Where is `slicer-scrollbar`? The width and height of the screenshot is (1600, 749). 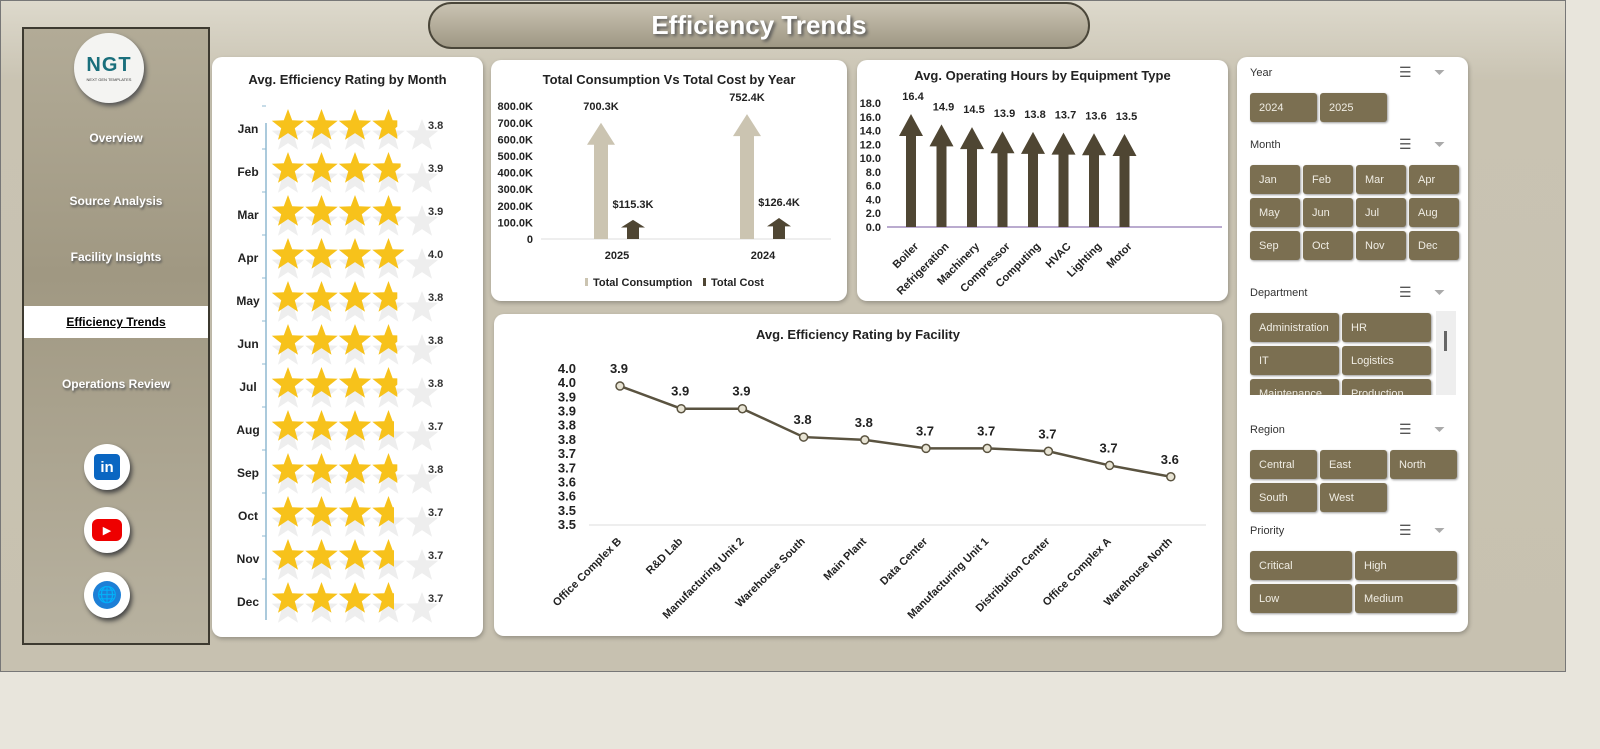 slicer-scrollbar is located at coordinates (1446, 353).